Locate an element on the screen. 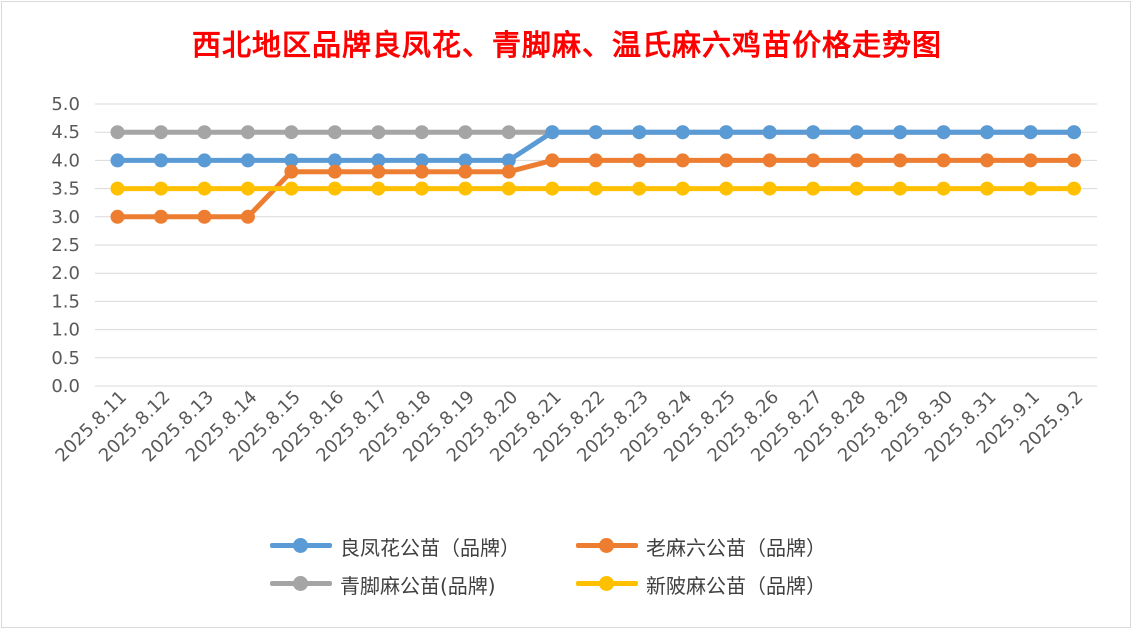 The width and height of the screenshot is (1134, 631). legend-item-qingjiaoma: 青脚麻公苗(品牌) is located at coordinates (383, 584).